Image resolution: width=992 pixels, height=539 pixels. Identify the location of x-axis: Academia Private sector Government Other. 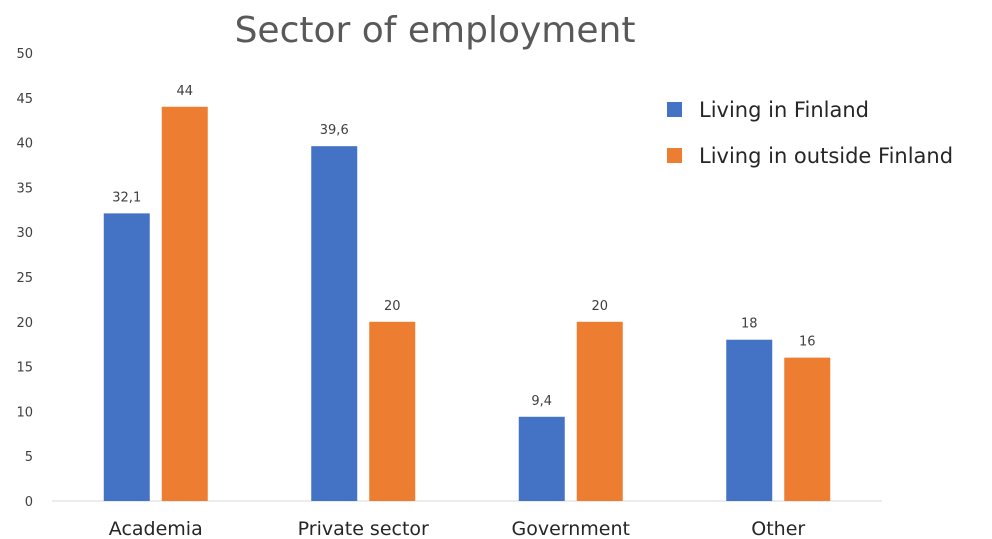
(457, 528).